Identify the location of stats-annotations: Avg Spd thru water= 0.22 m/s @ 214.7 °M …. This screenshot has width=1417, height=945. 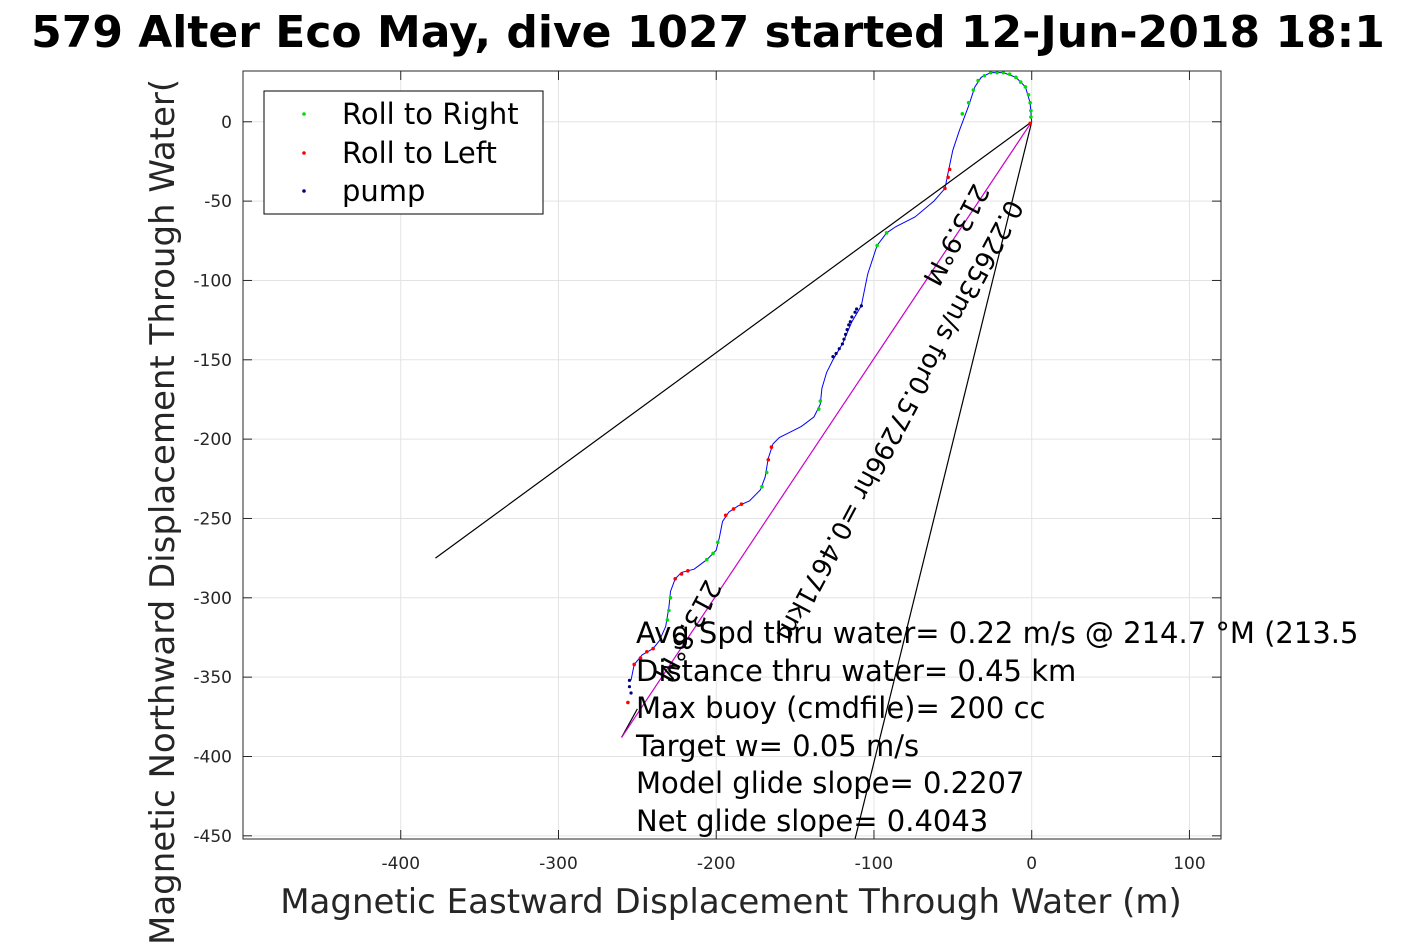
(996, 727).